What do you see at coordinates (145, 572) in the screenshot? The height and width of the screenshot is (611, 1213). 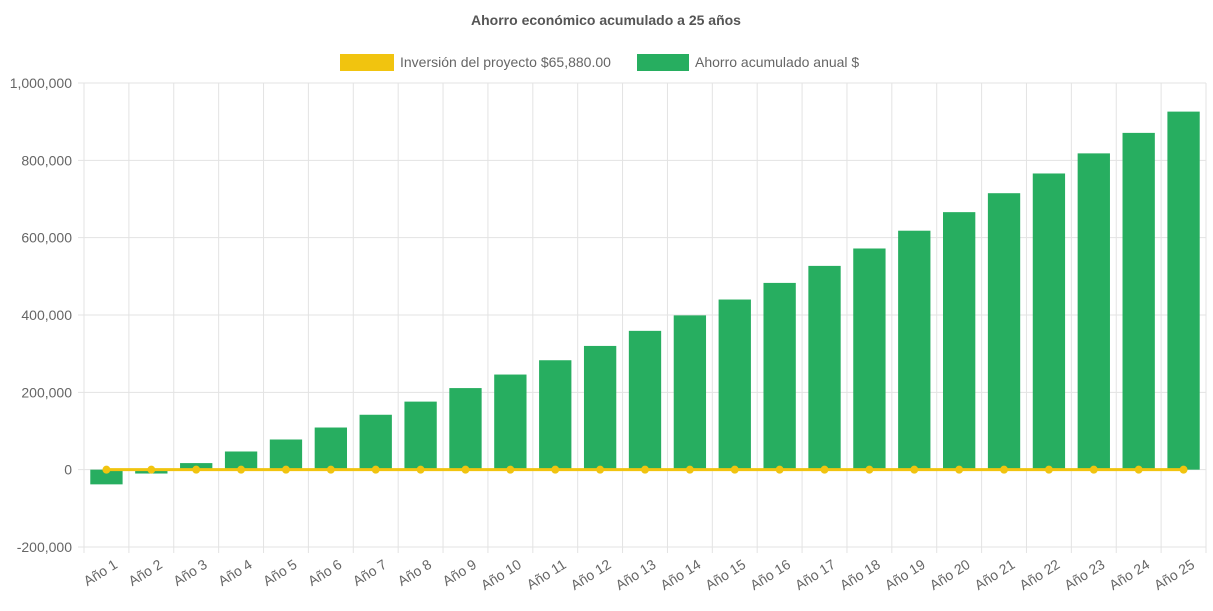 I see `x-tick-label: Año 2` at bounding box center [145, 572].